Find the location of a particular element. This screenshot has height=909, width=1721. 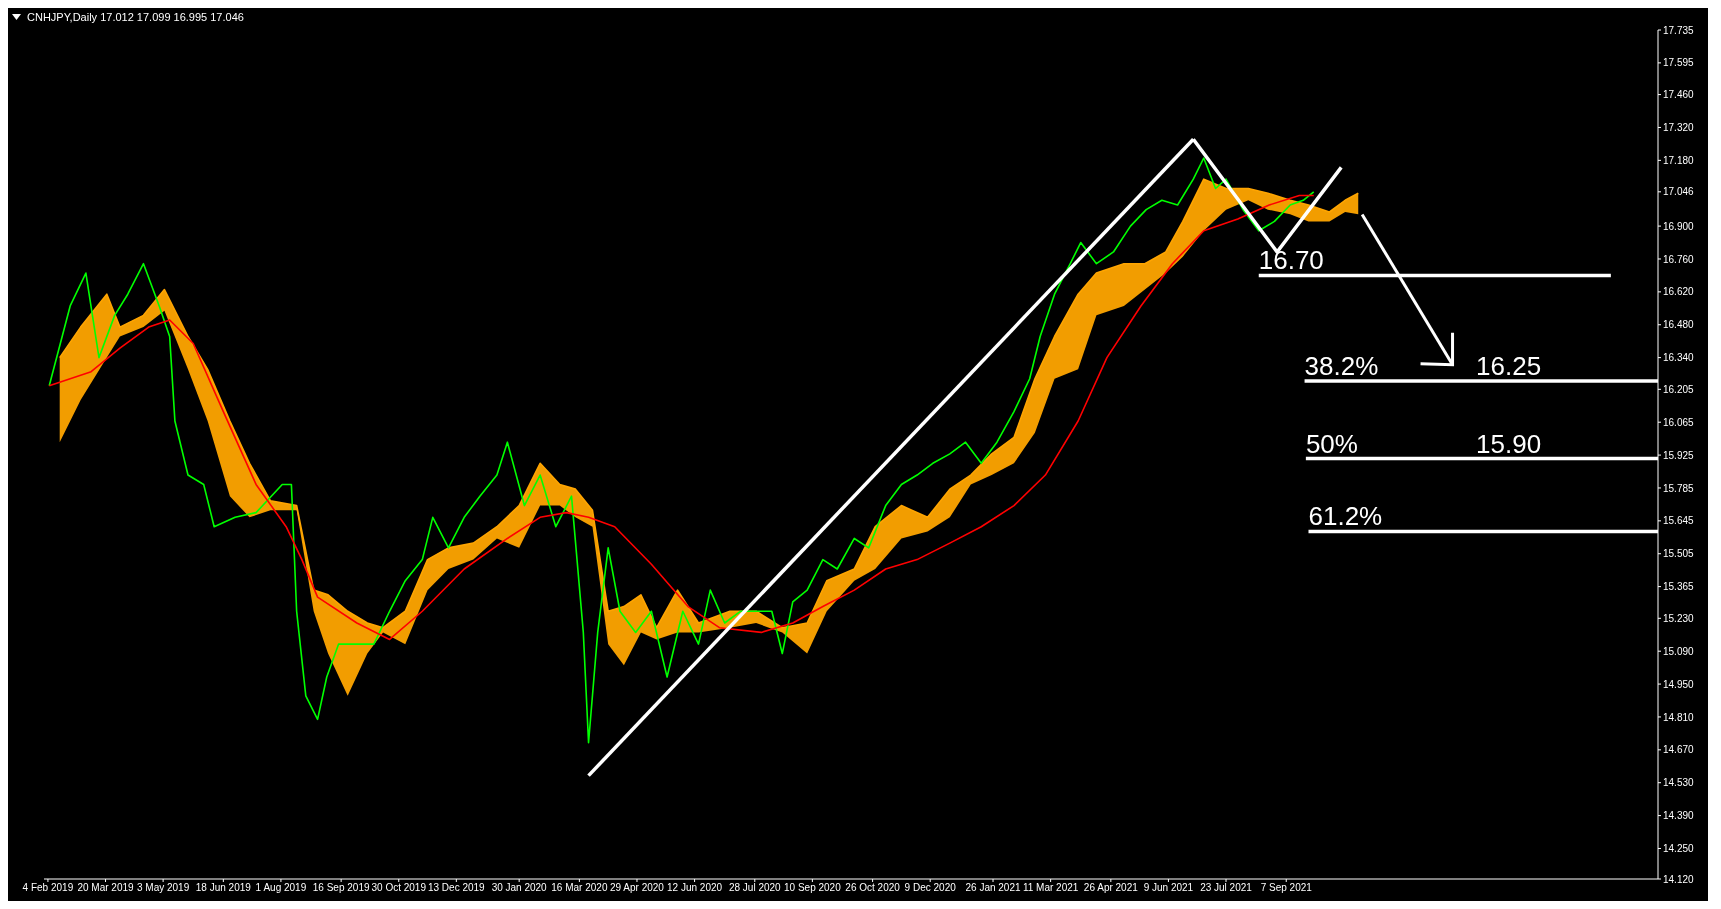

y-tick-label: 16.760 is located at coordinates (1679, 259).